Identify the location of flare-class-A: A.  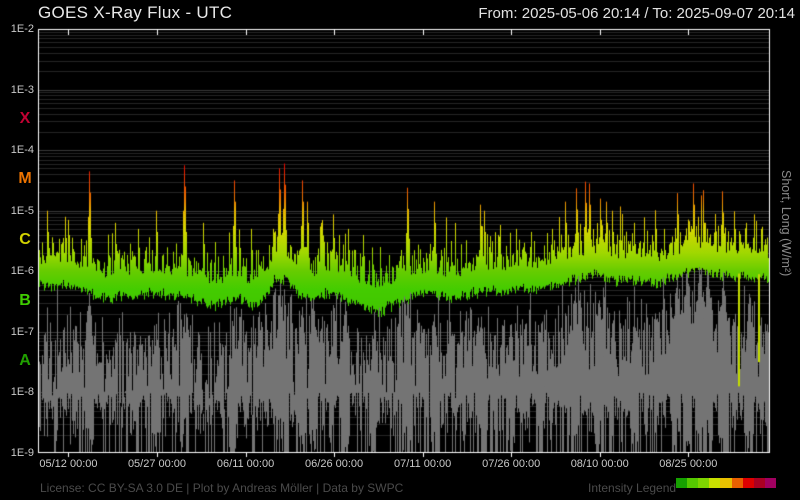
(25, 361).